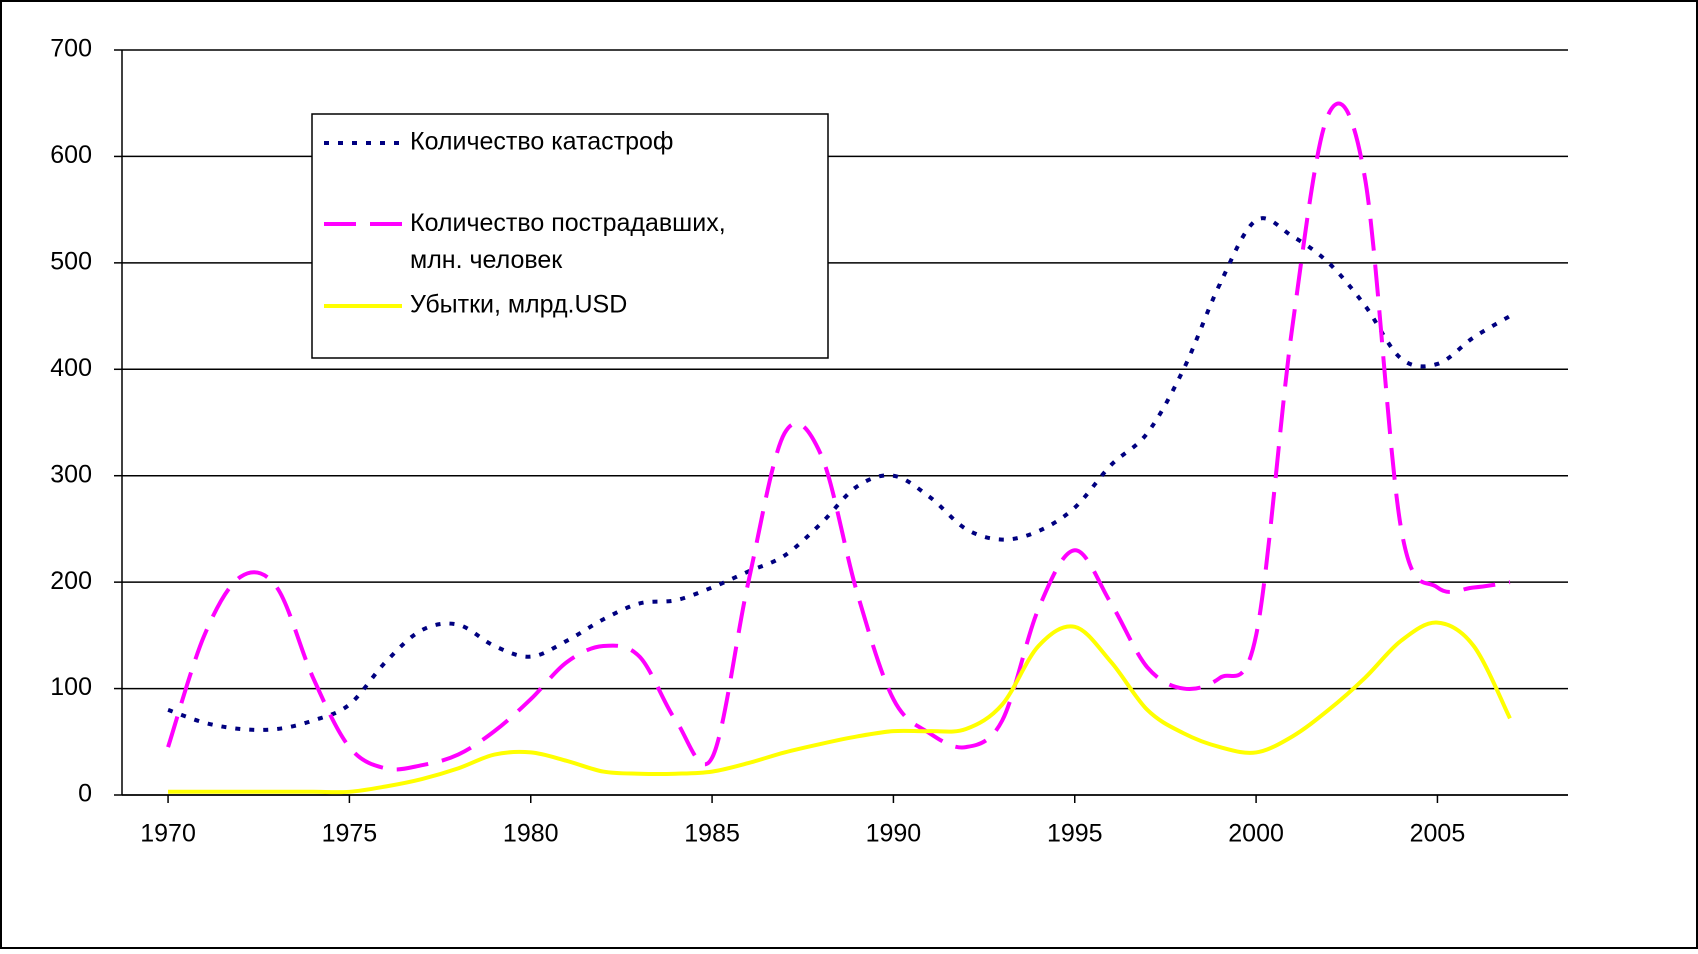 Image resolution: width=1698 pixels, height=954 pixels. I want to click on legend-label: Количество катастроф, so click(541, 142).